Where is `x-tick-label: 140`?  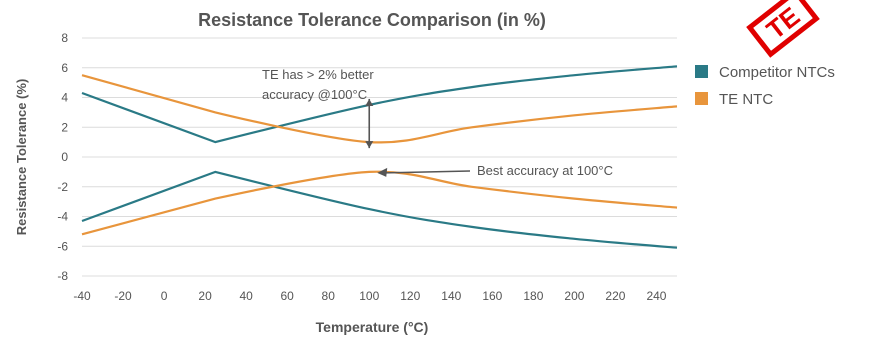
x-tick-label: 140 is located at coordinates (451, 296).